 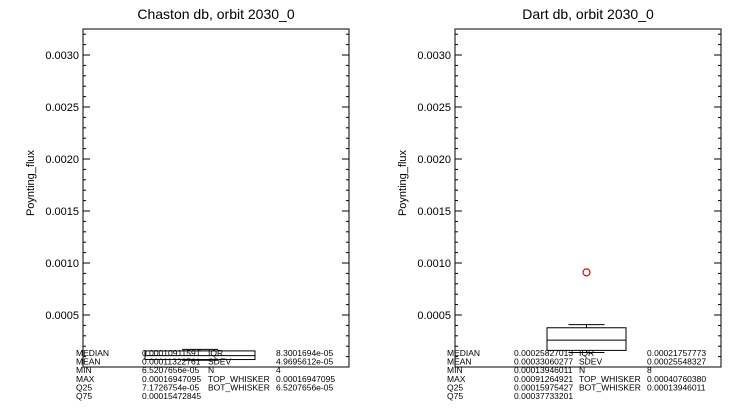 I want to click on stat-cell: 0.00037733201, so click(x=543, y=396).